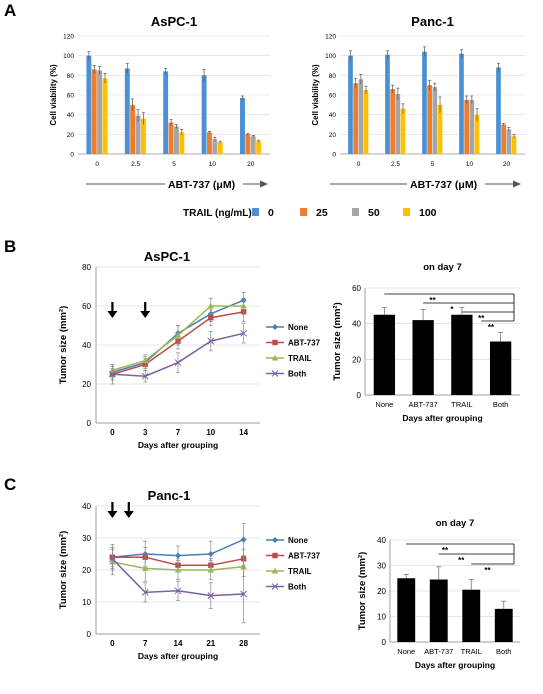  What do you see at coordinates (446, 183) in the screenshot?
I see `x-axis-title-bg` at bounding box center [446, 183].